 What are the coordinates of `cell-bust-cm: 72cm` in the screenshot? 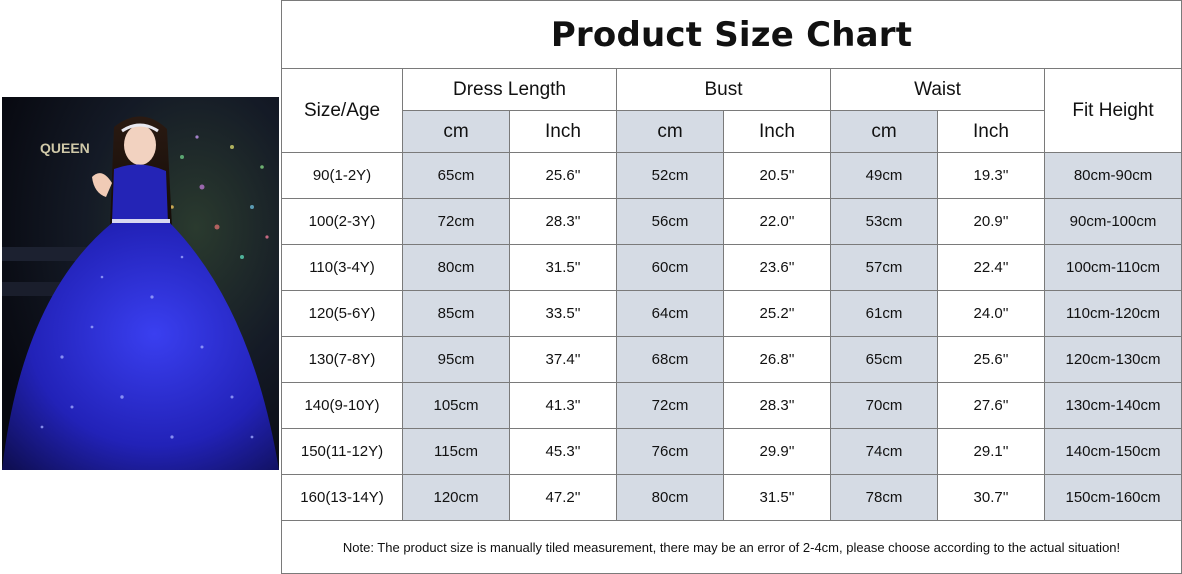 It's located at (670, 405).